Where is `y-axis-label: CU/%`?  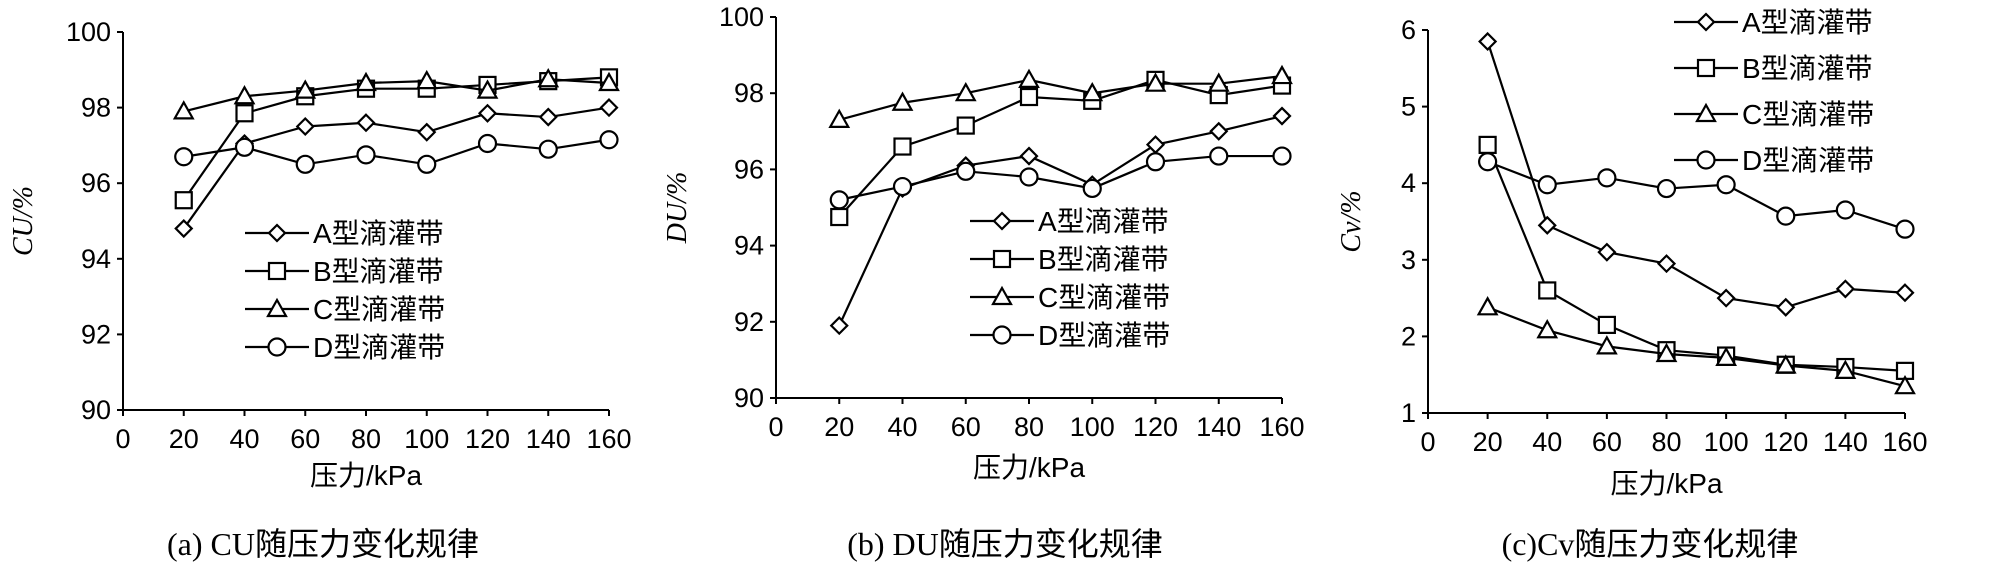
y-axis-label: CU/% is located at coordinates (23, 221).